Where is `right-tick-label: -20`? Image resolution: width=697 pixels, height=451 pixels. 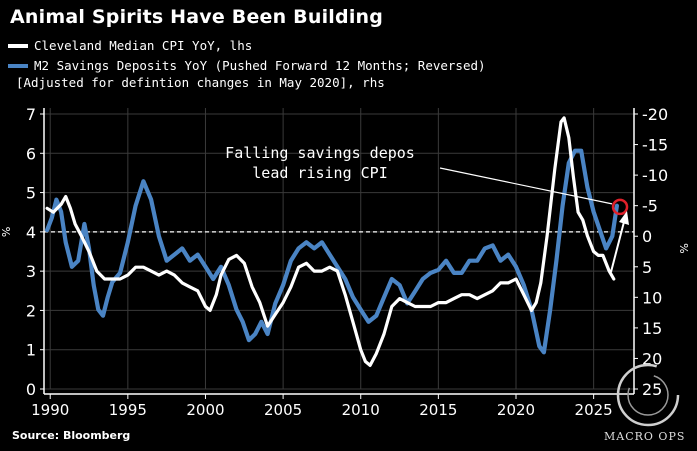 right-tick-label: -20 is located at coordinates (655, 114).